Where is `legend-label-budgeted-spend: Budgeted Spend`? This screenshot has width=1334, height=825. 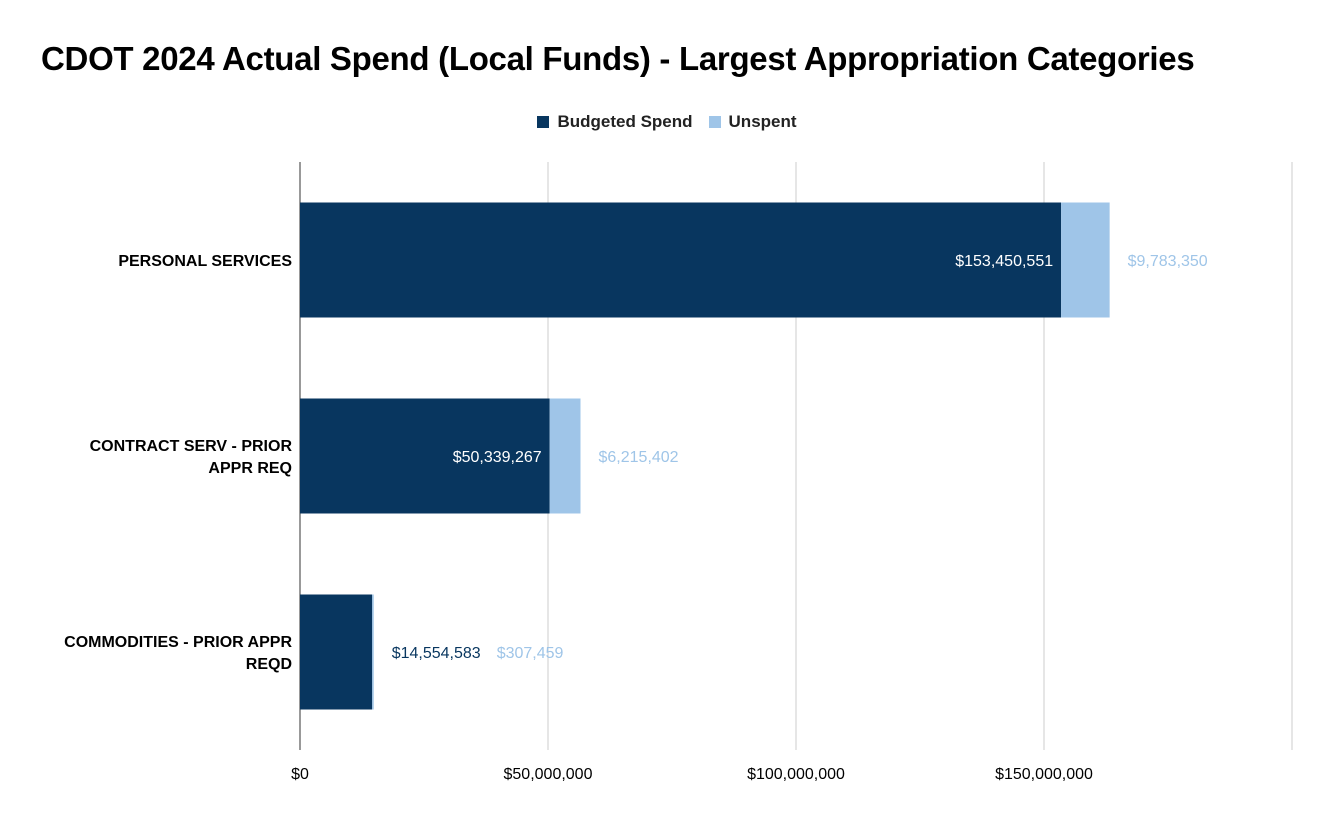
legend-label-budgeted-spend: Budgeted Spend is located at coordinates (625, 121).